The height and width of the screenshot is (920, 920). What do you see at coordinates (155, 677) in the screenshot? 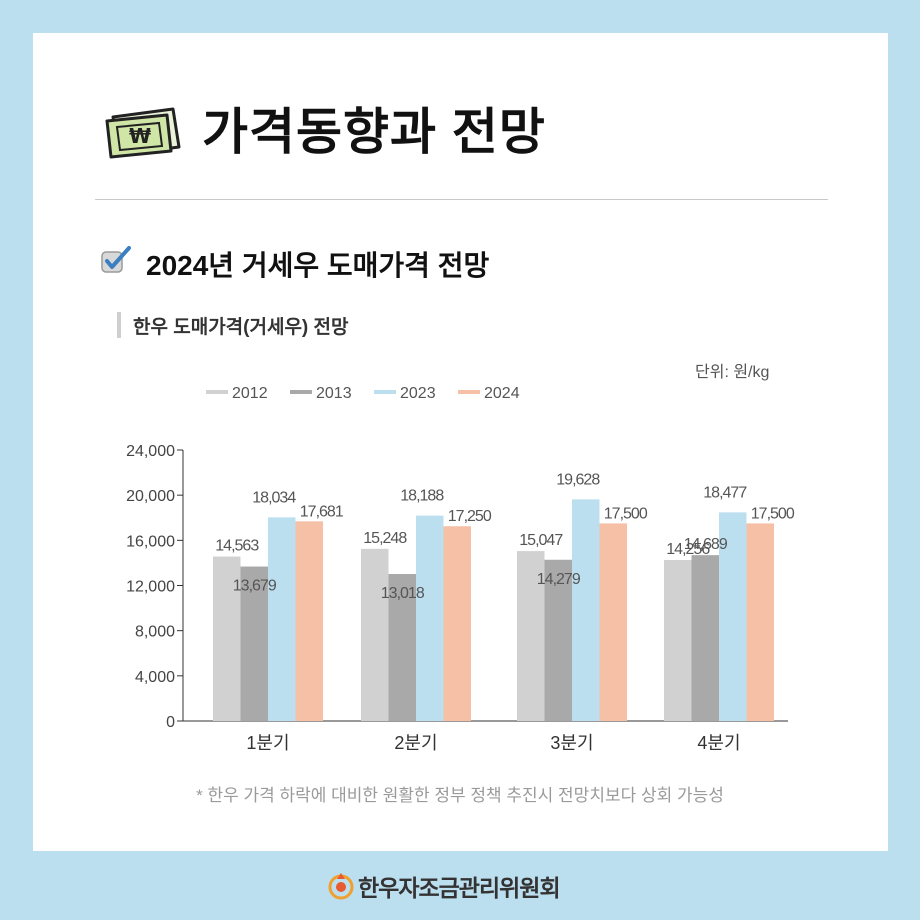
I see `y-tick-label: 4,000` at bounding box center [155, 677].